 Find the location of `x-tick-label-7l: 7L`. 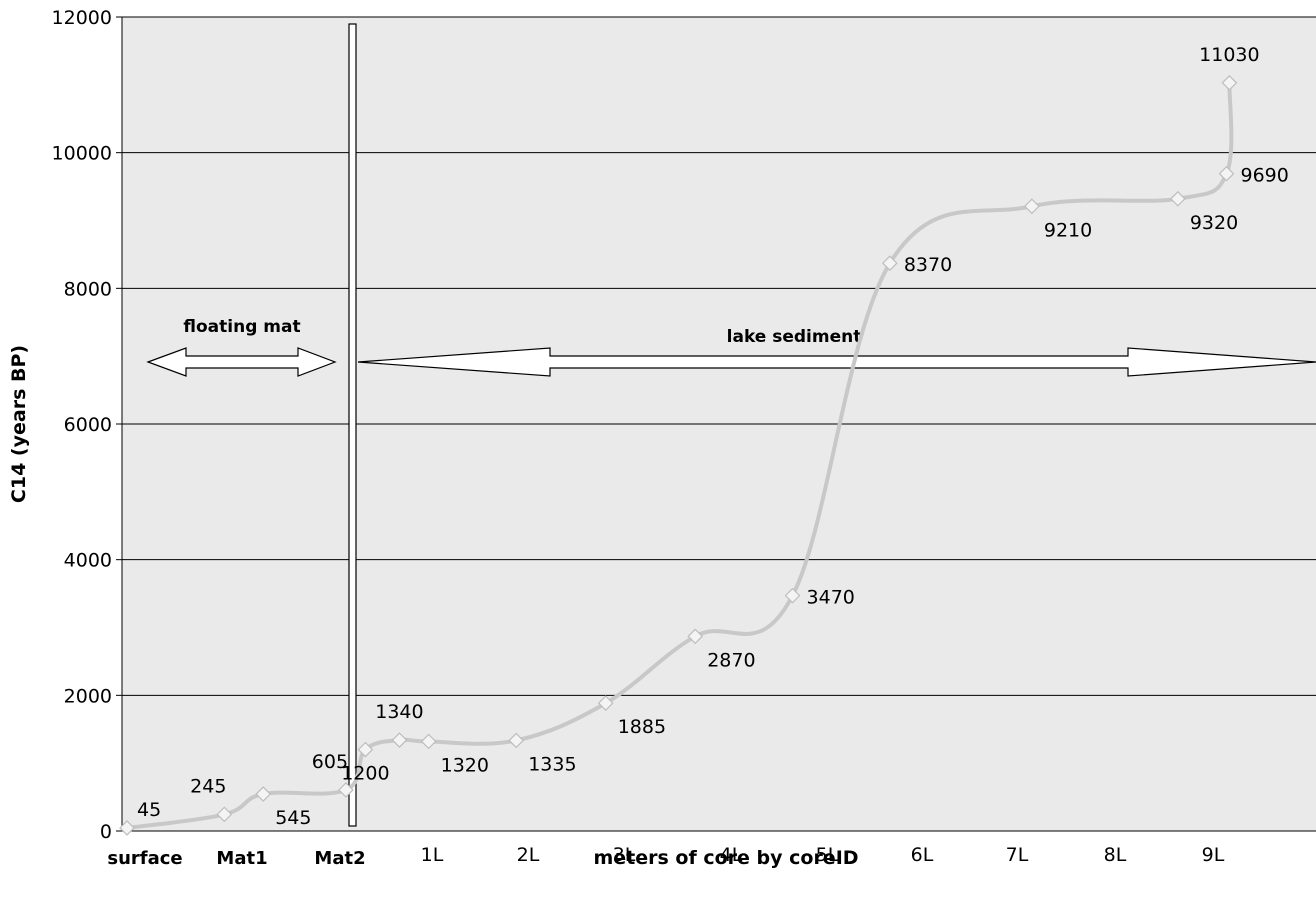

x-tick-label-7l: 7L is located at coordinates (1017, 855).